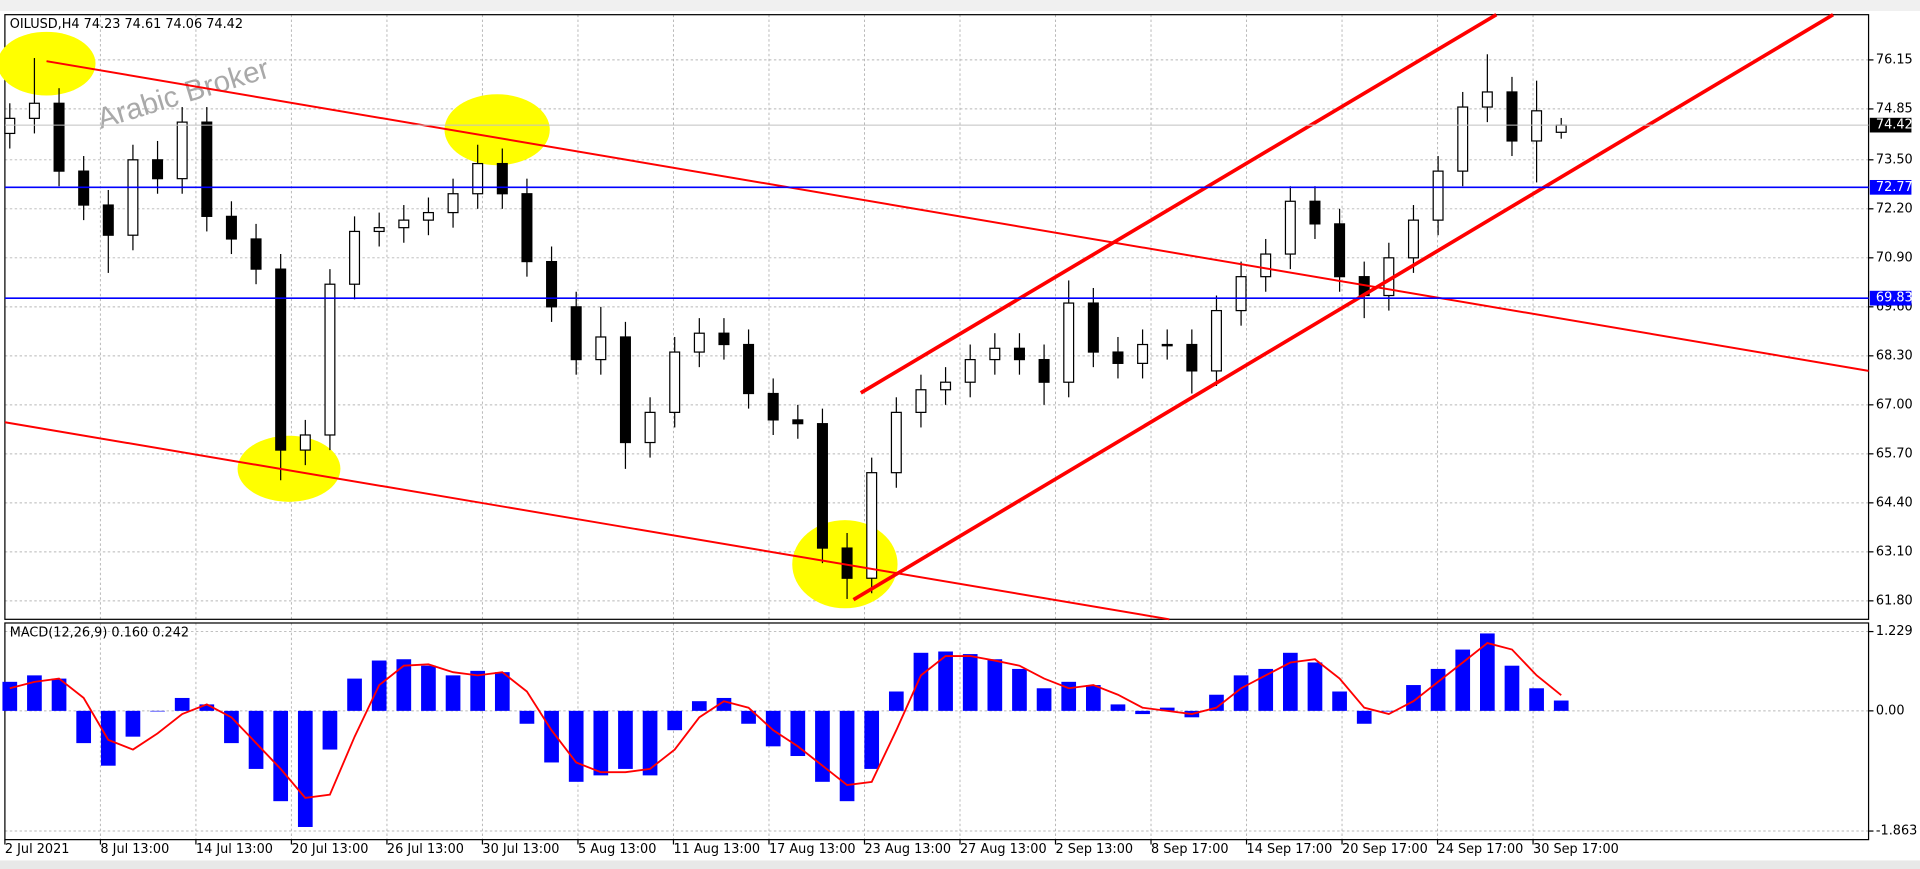  I want to click on level-label: 69.83, so click(1894, 298).